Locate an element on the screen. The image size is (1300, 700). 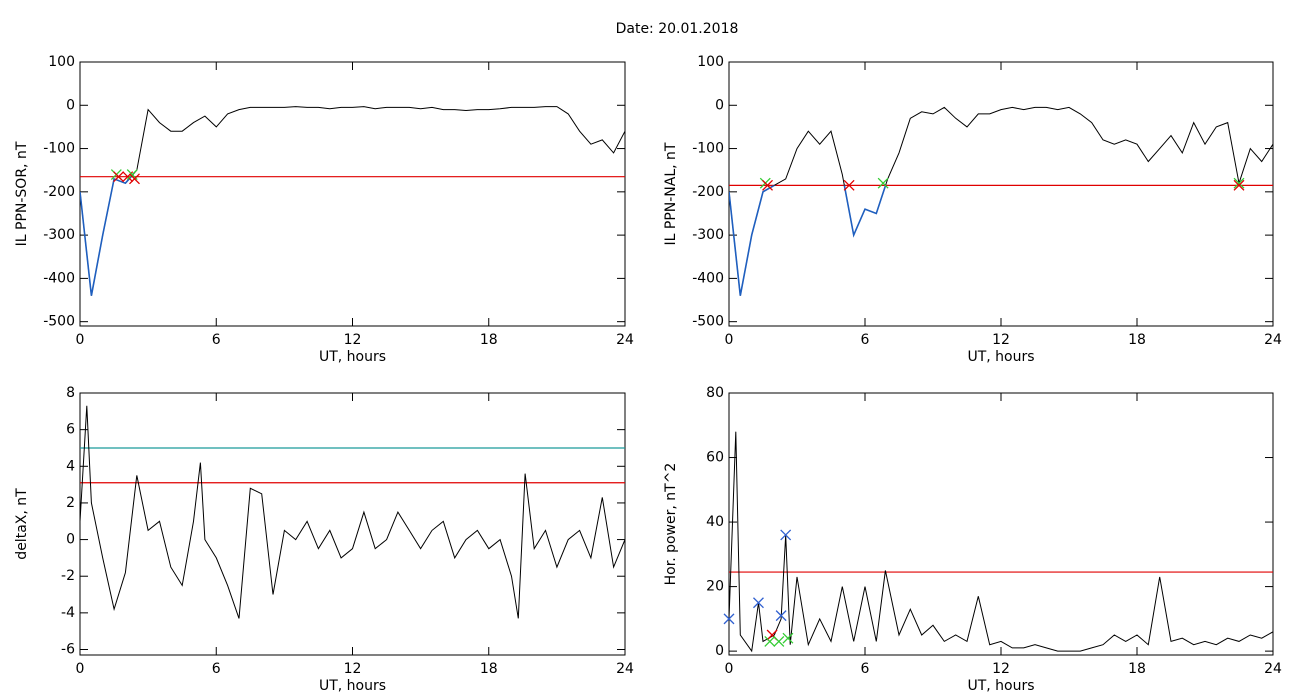
y-tick-label: 4 is located at coordinates (70, 466).